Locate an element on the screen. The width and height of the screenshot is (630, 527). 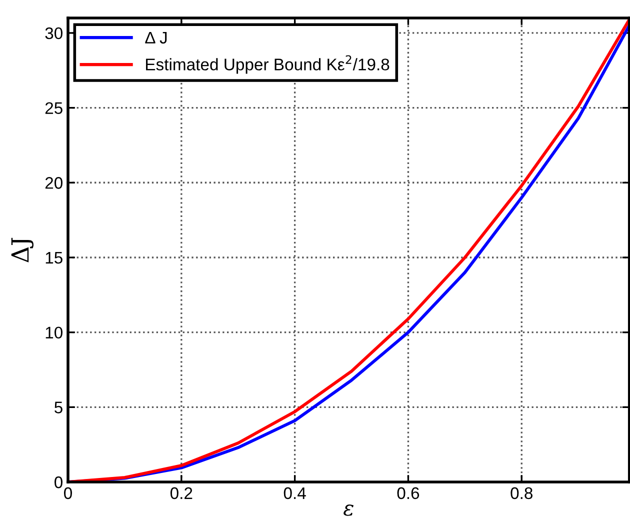
x-tick-label: 0.8 is located at coordinates (521, 493).